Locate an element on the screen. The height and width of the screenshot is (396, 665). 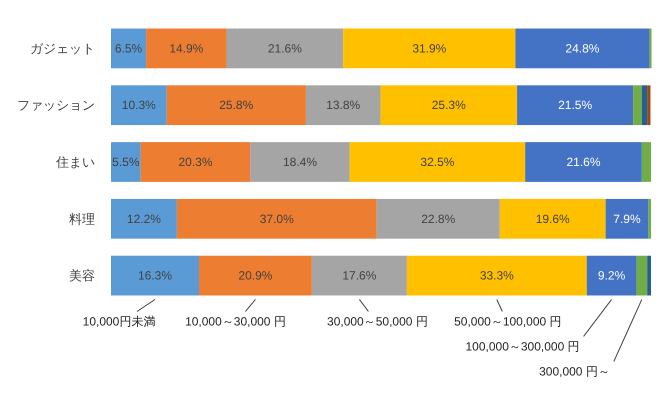
series-label: 10,000円未満 is located at coordinates (119, 321).